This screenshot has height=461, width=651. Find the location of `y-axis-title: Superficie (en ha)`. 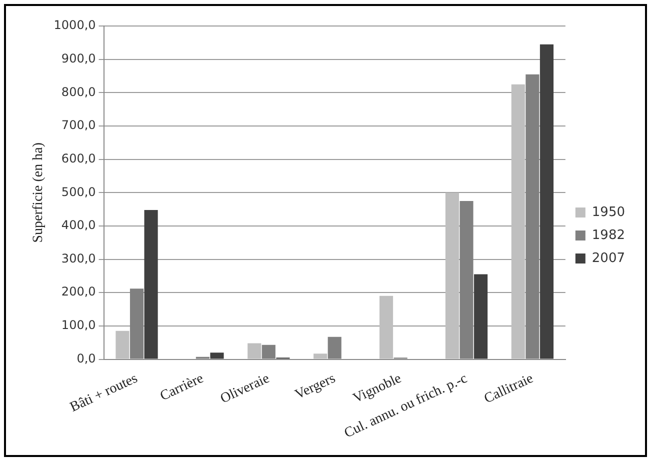

y-axis-title: Superficie (en ha) is located at coordinates (38, 192).